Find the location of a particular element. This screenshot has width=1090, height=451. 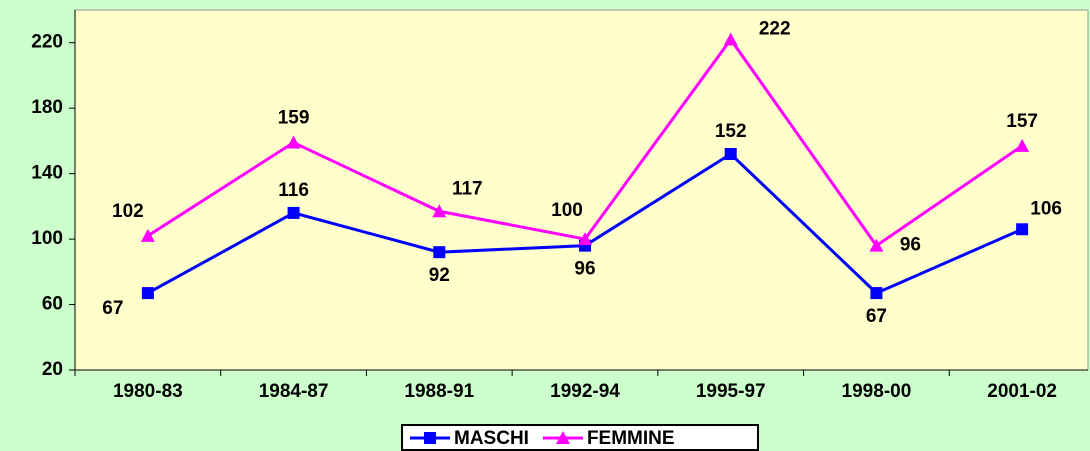

y-tick-label: 100 is located at coordinates (47, 238).